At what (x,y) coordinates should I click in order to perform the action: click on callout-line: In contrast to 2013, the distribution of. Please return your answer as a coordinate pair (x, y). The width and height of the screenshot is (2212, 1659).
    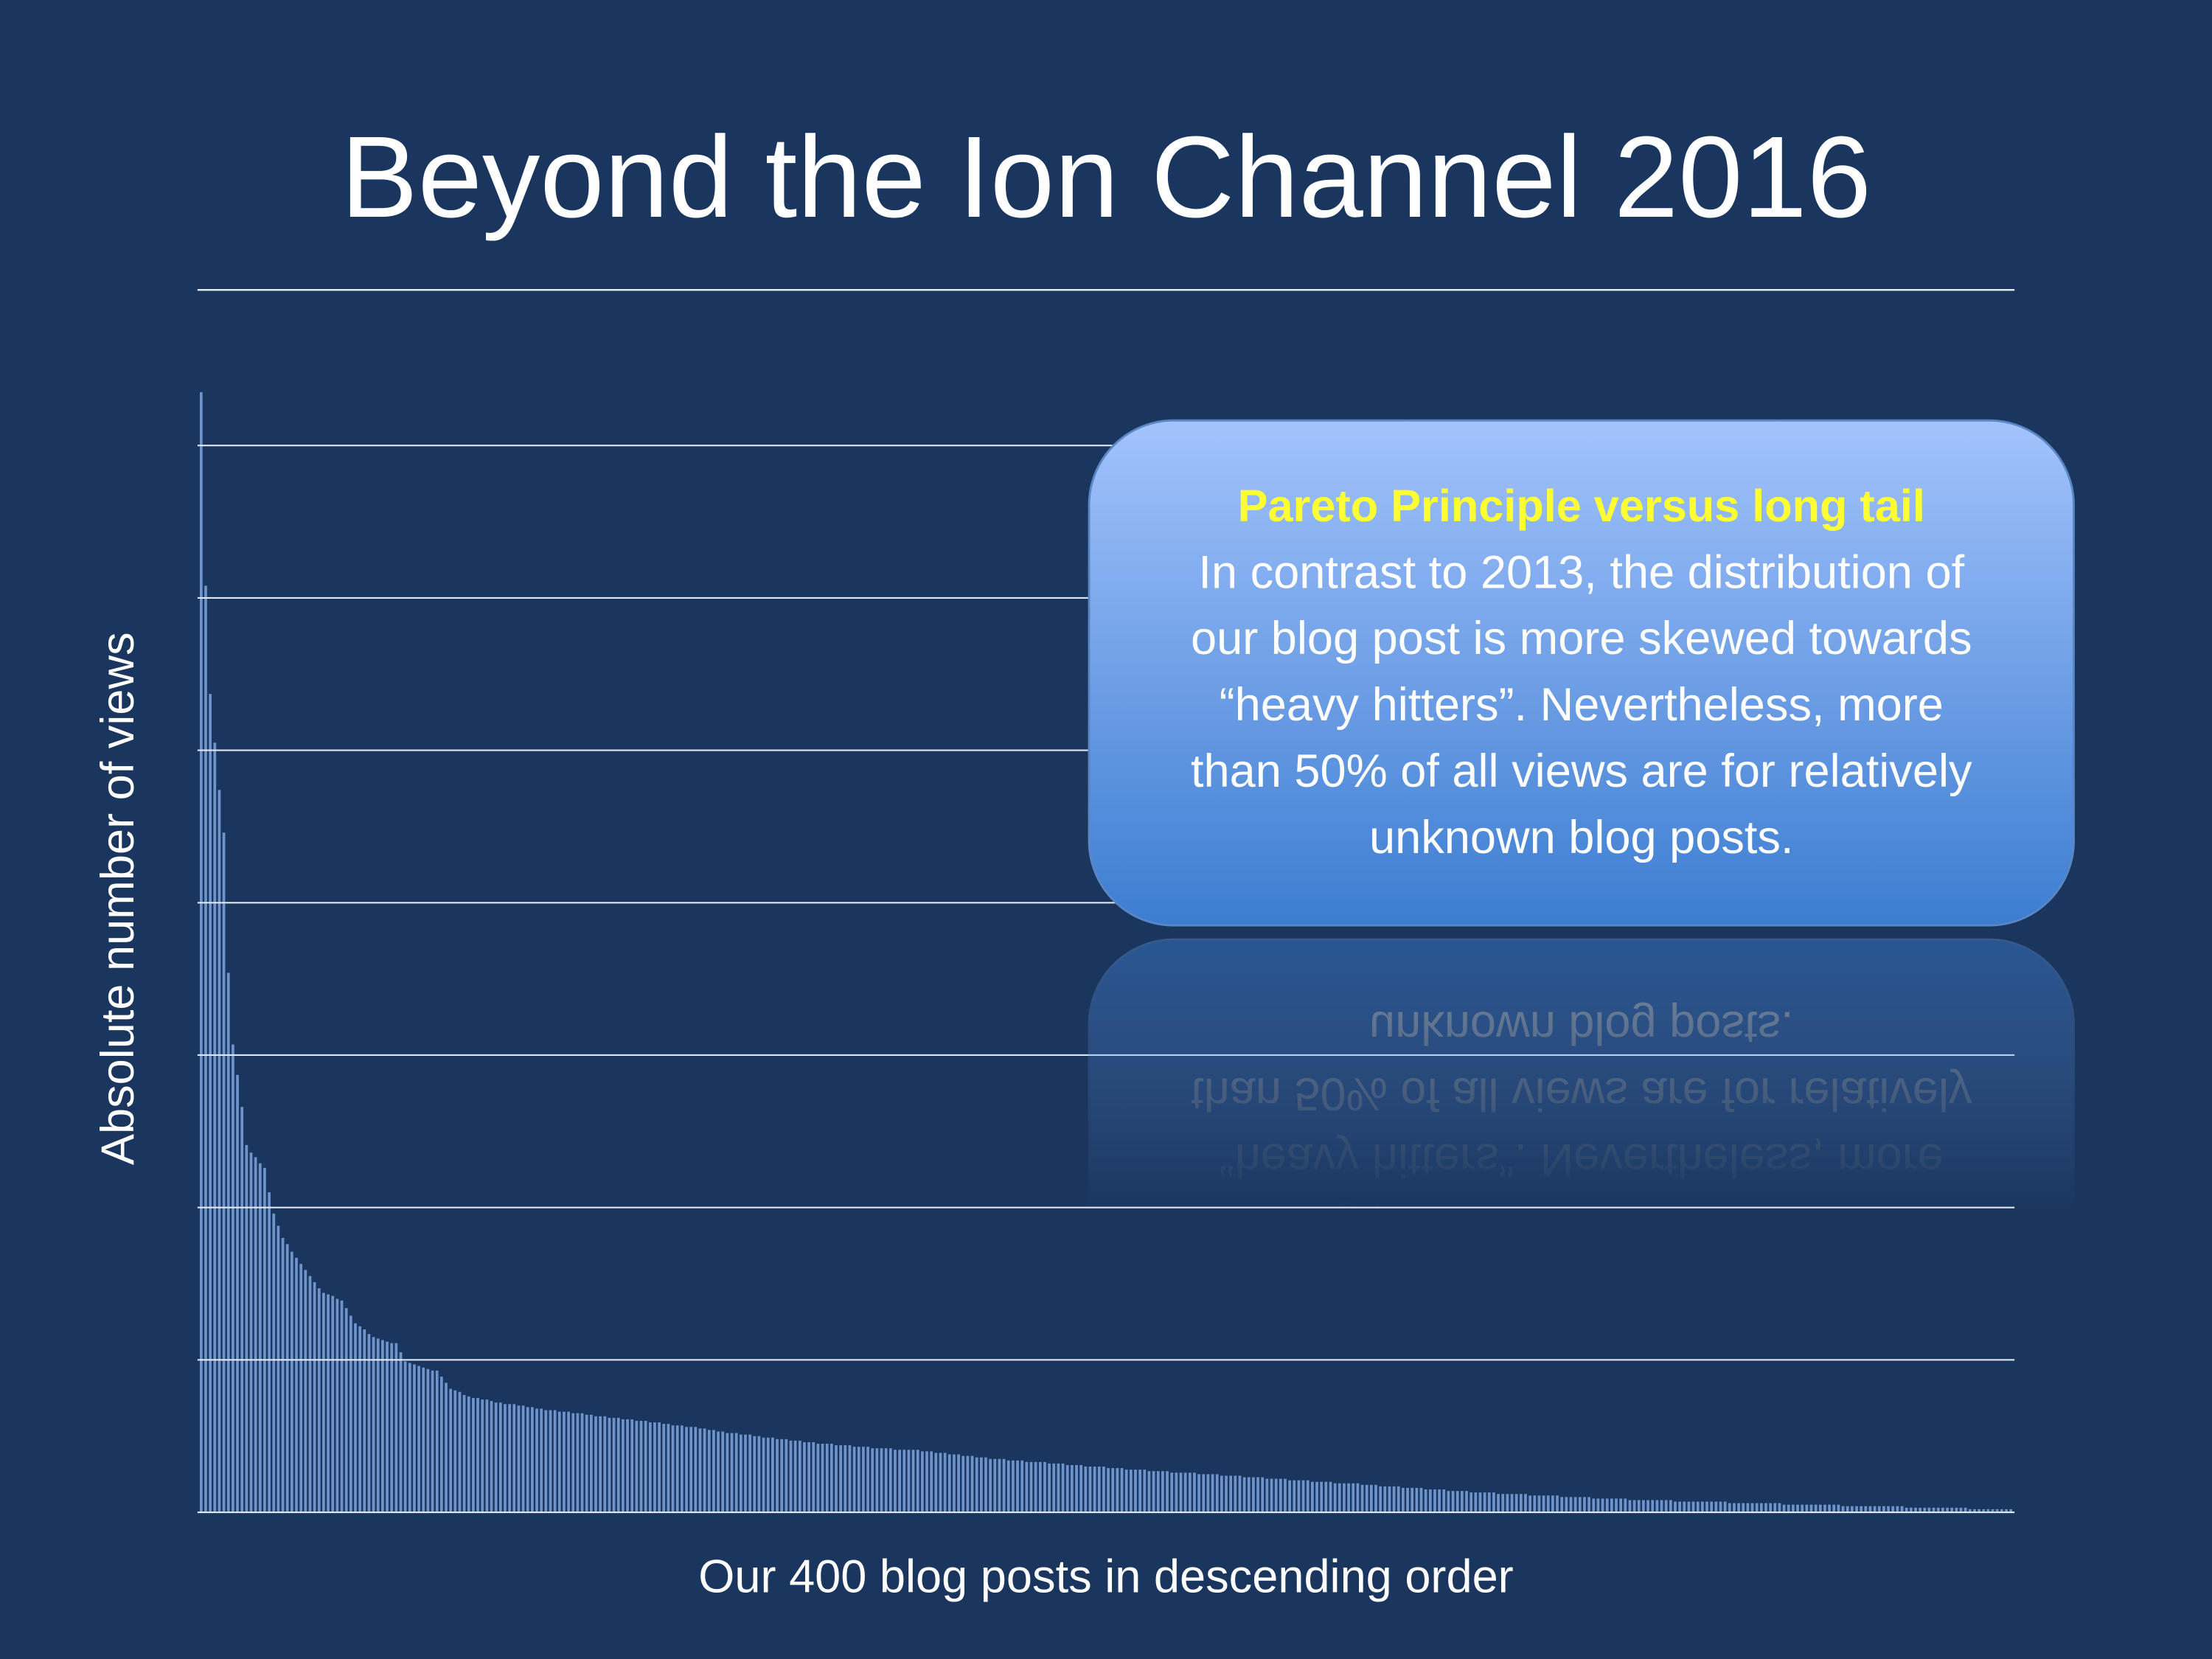
    Looking at the image, I should click on (1581, 572).